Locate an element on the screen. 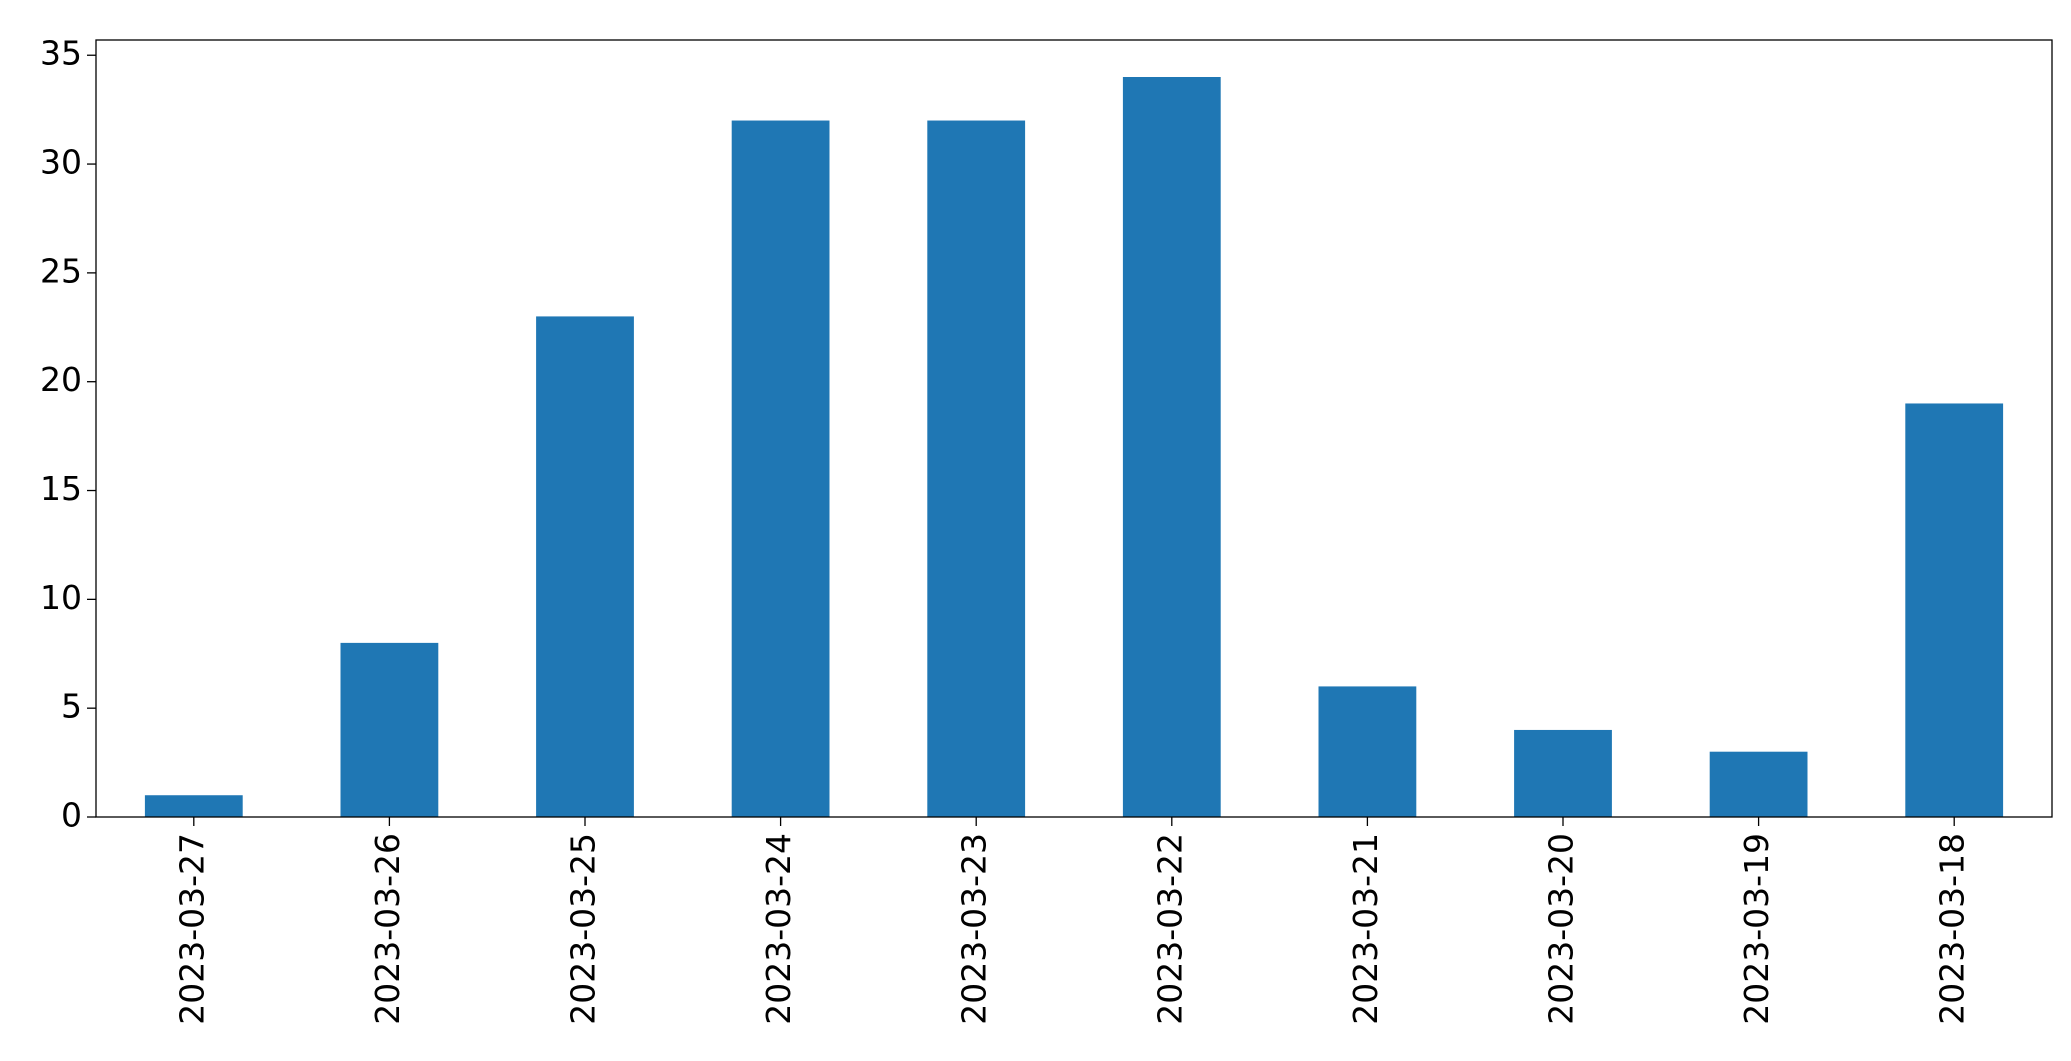 The height and width of the screenshot is (1061, 2071). y-tick-label: 20 is located at coordinates (61, 379).